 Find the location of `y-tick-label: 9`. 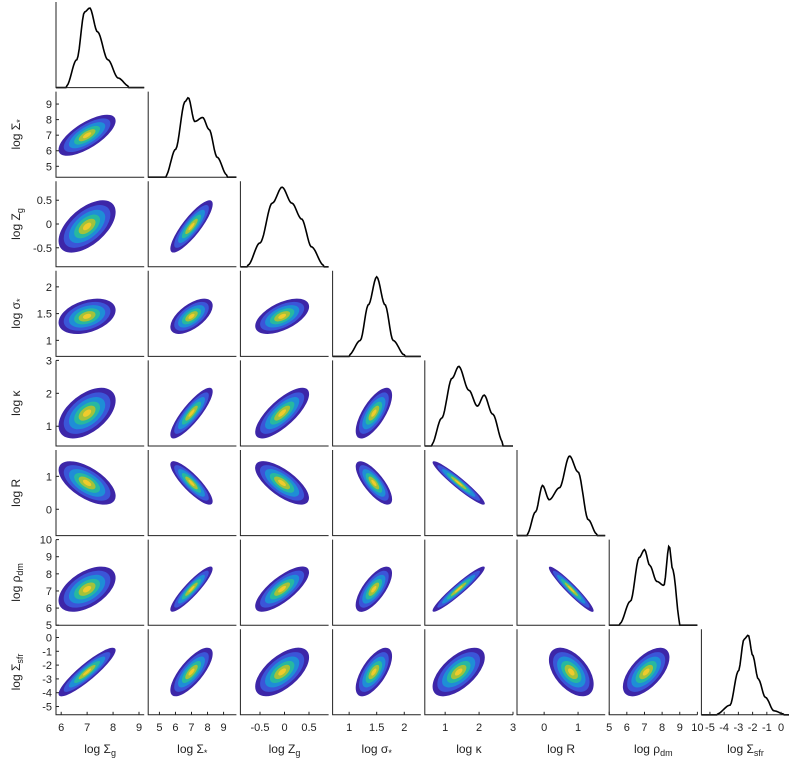

y-tick-label: 9 is located at coordinates (49, 105).